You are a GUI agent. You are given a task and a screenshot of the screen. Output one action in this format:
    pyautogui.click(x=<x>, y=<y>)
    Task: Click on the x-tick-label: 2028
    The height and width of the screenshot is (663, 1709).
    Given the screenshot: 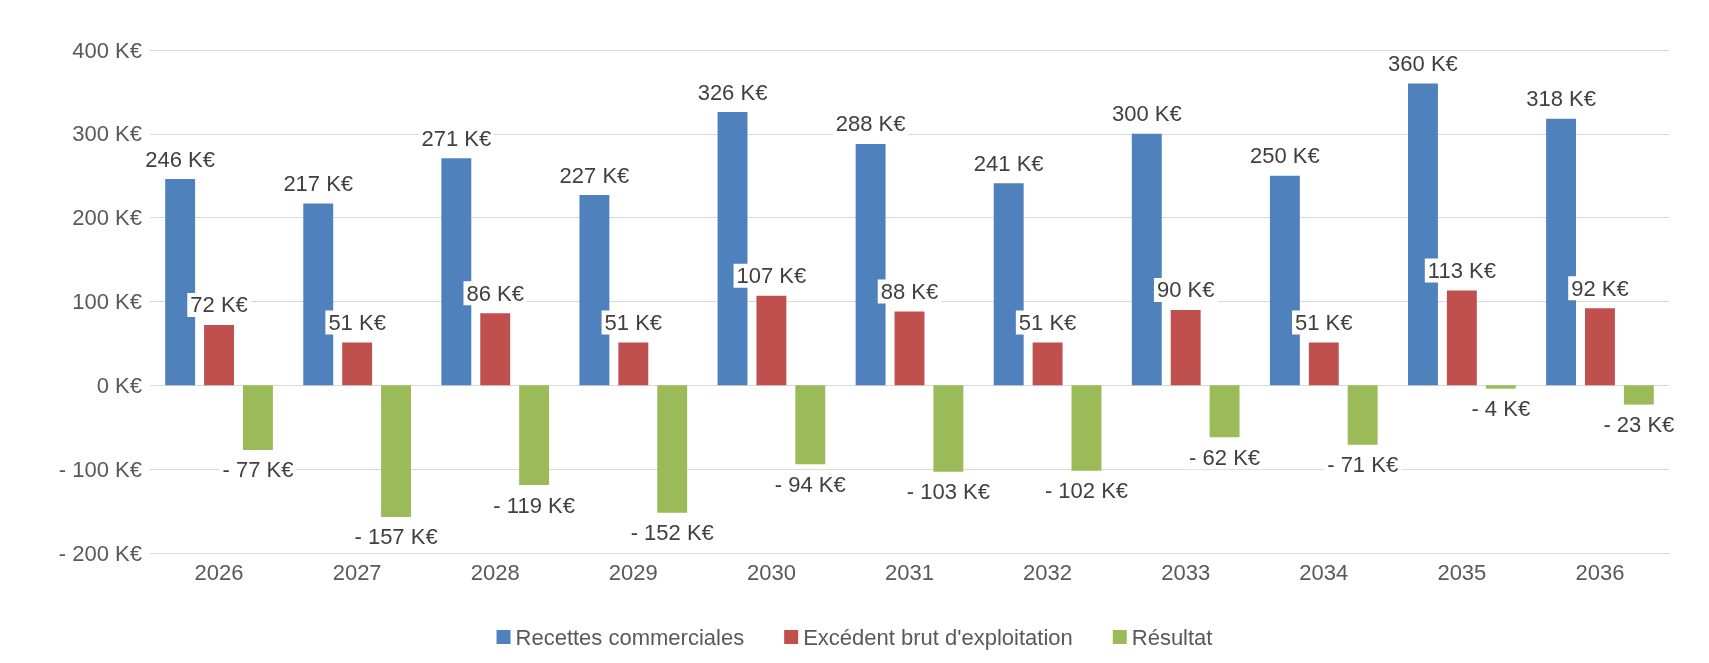 What is the action you would take?
    pyautogui.click(x=495, y=572)
    